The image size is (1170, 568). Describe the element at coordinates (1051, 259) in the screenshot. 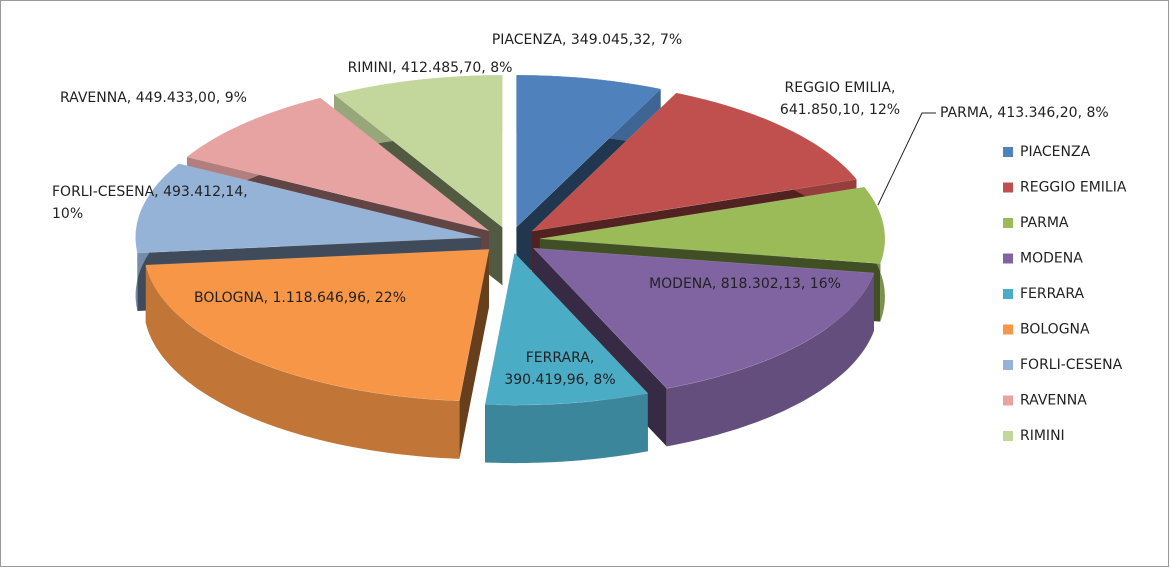

I see `legend-label: MODENA` at that location.